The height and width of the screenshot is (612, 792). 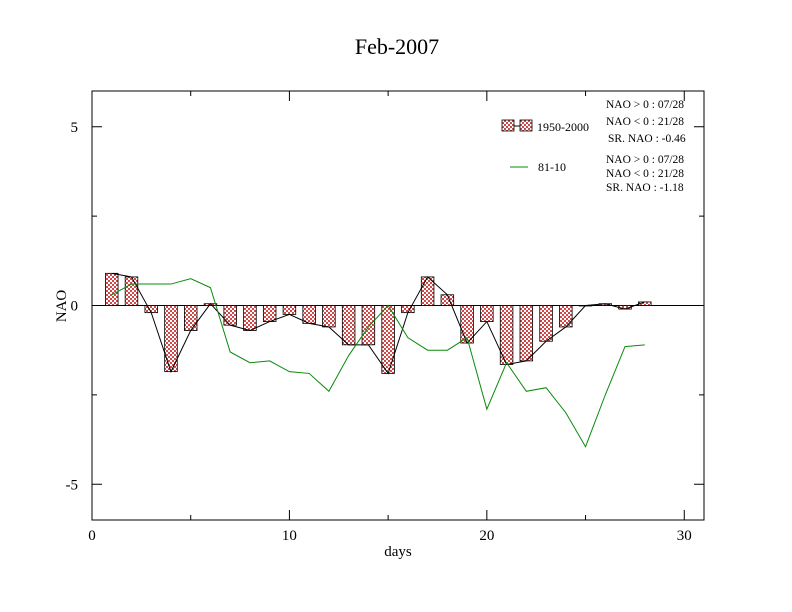 What do you see at coordinates (486, 536) in the screenshot?
I see `x-tick-label: 20` at bounding box center [486, 536].